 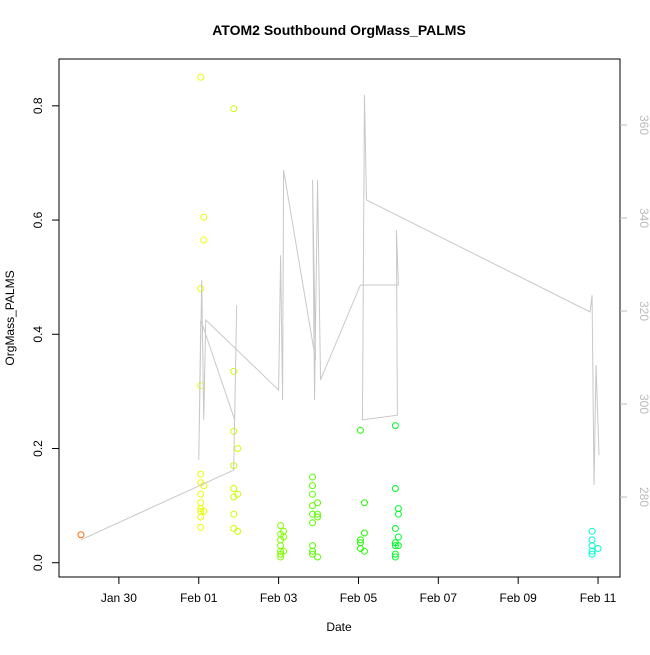 What do you see at coordinates (38, 334) in the screenshot?
I see `y-tick-label: 0.4` at bounding box center [38, 334].